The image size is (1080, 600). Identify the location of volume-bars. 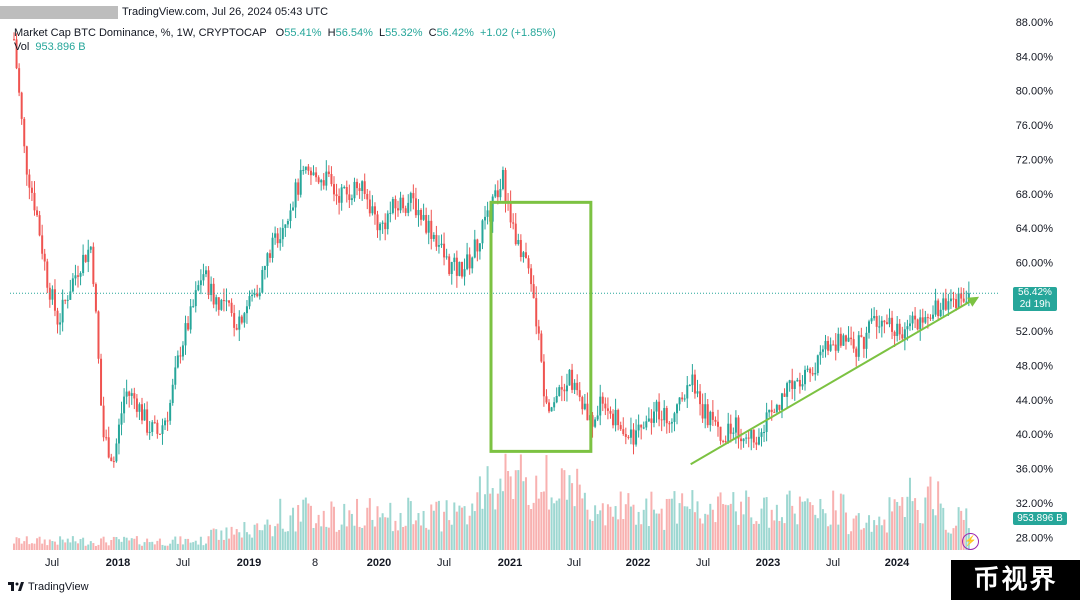
(491, 501).